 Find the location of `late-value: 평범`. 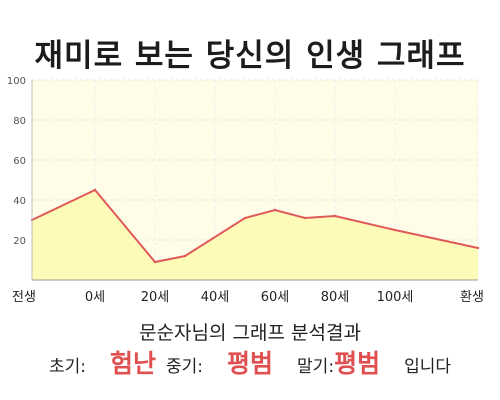

late-value: 평범 is located at coordinates (357, 363).